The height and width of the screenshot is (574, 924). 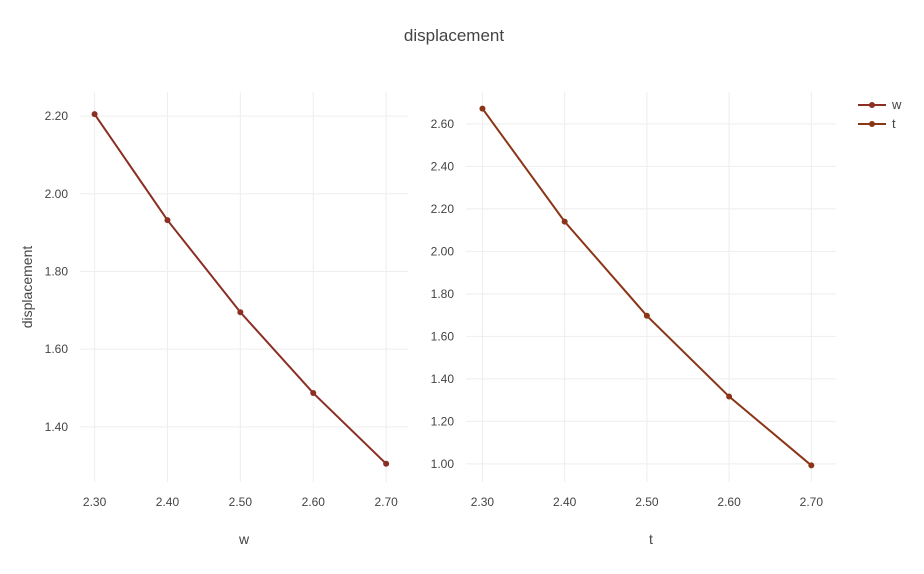 I want to click on chart-title: displacement, so click(x=454, y=35).